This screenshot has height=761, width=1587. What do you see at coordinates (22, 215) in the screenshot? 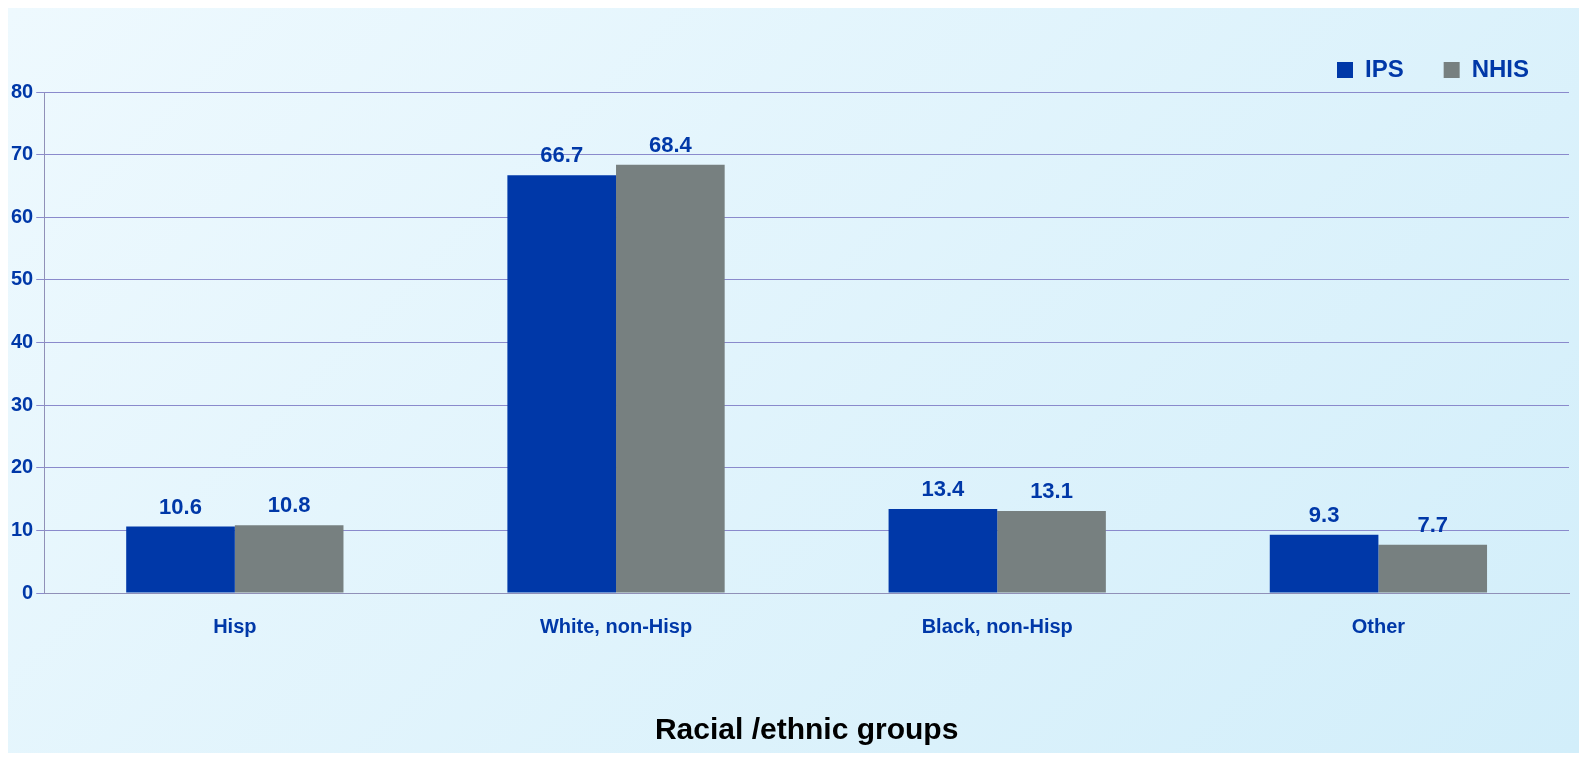
I see `y-tick-label: 60` at bounding box center [22, 215].